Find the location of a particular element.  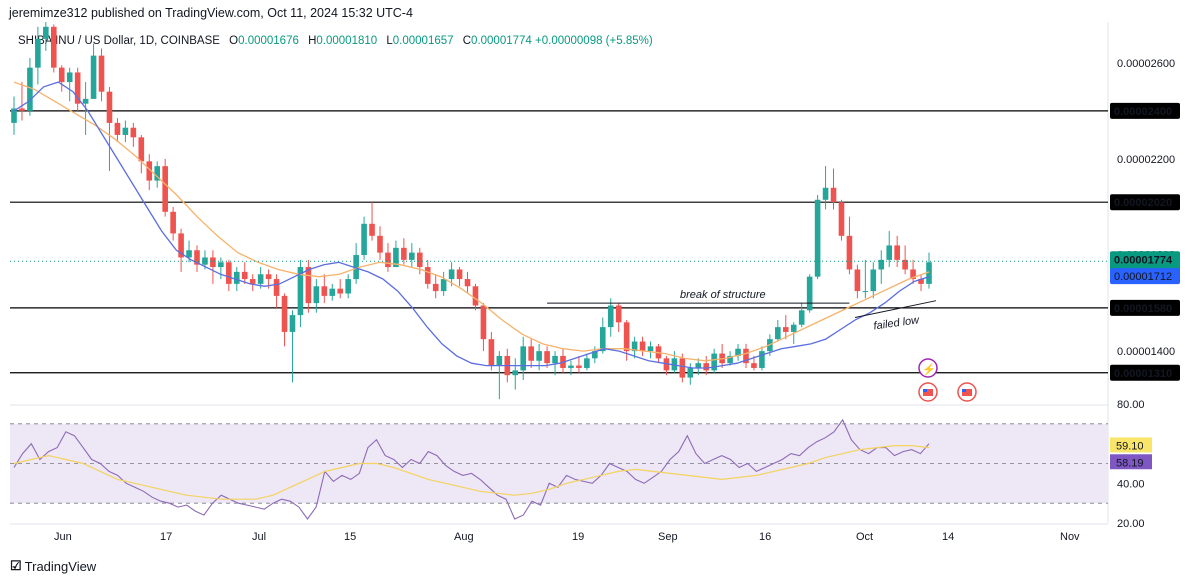

lightning-icon is located at coordinates (928, 368).